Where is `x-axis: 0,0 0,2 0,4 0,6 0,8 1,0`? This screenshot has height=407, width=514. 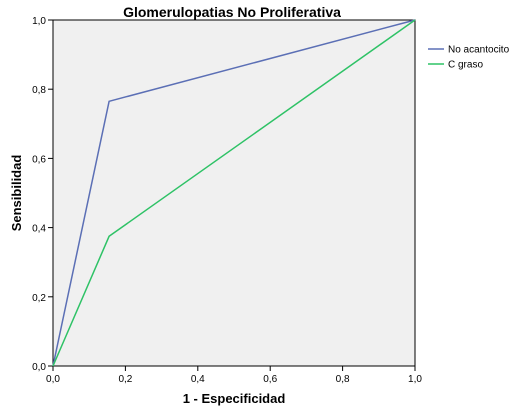
x-axis: 0,0 0,2 0,4 0,6 0,8 1,0 is located at coordinates (234, 375).